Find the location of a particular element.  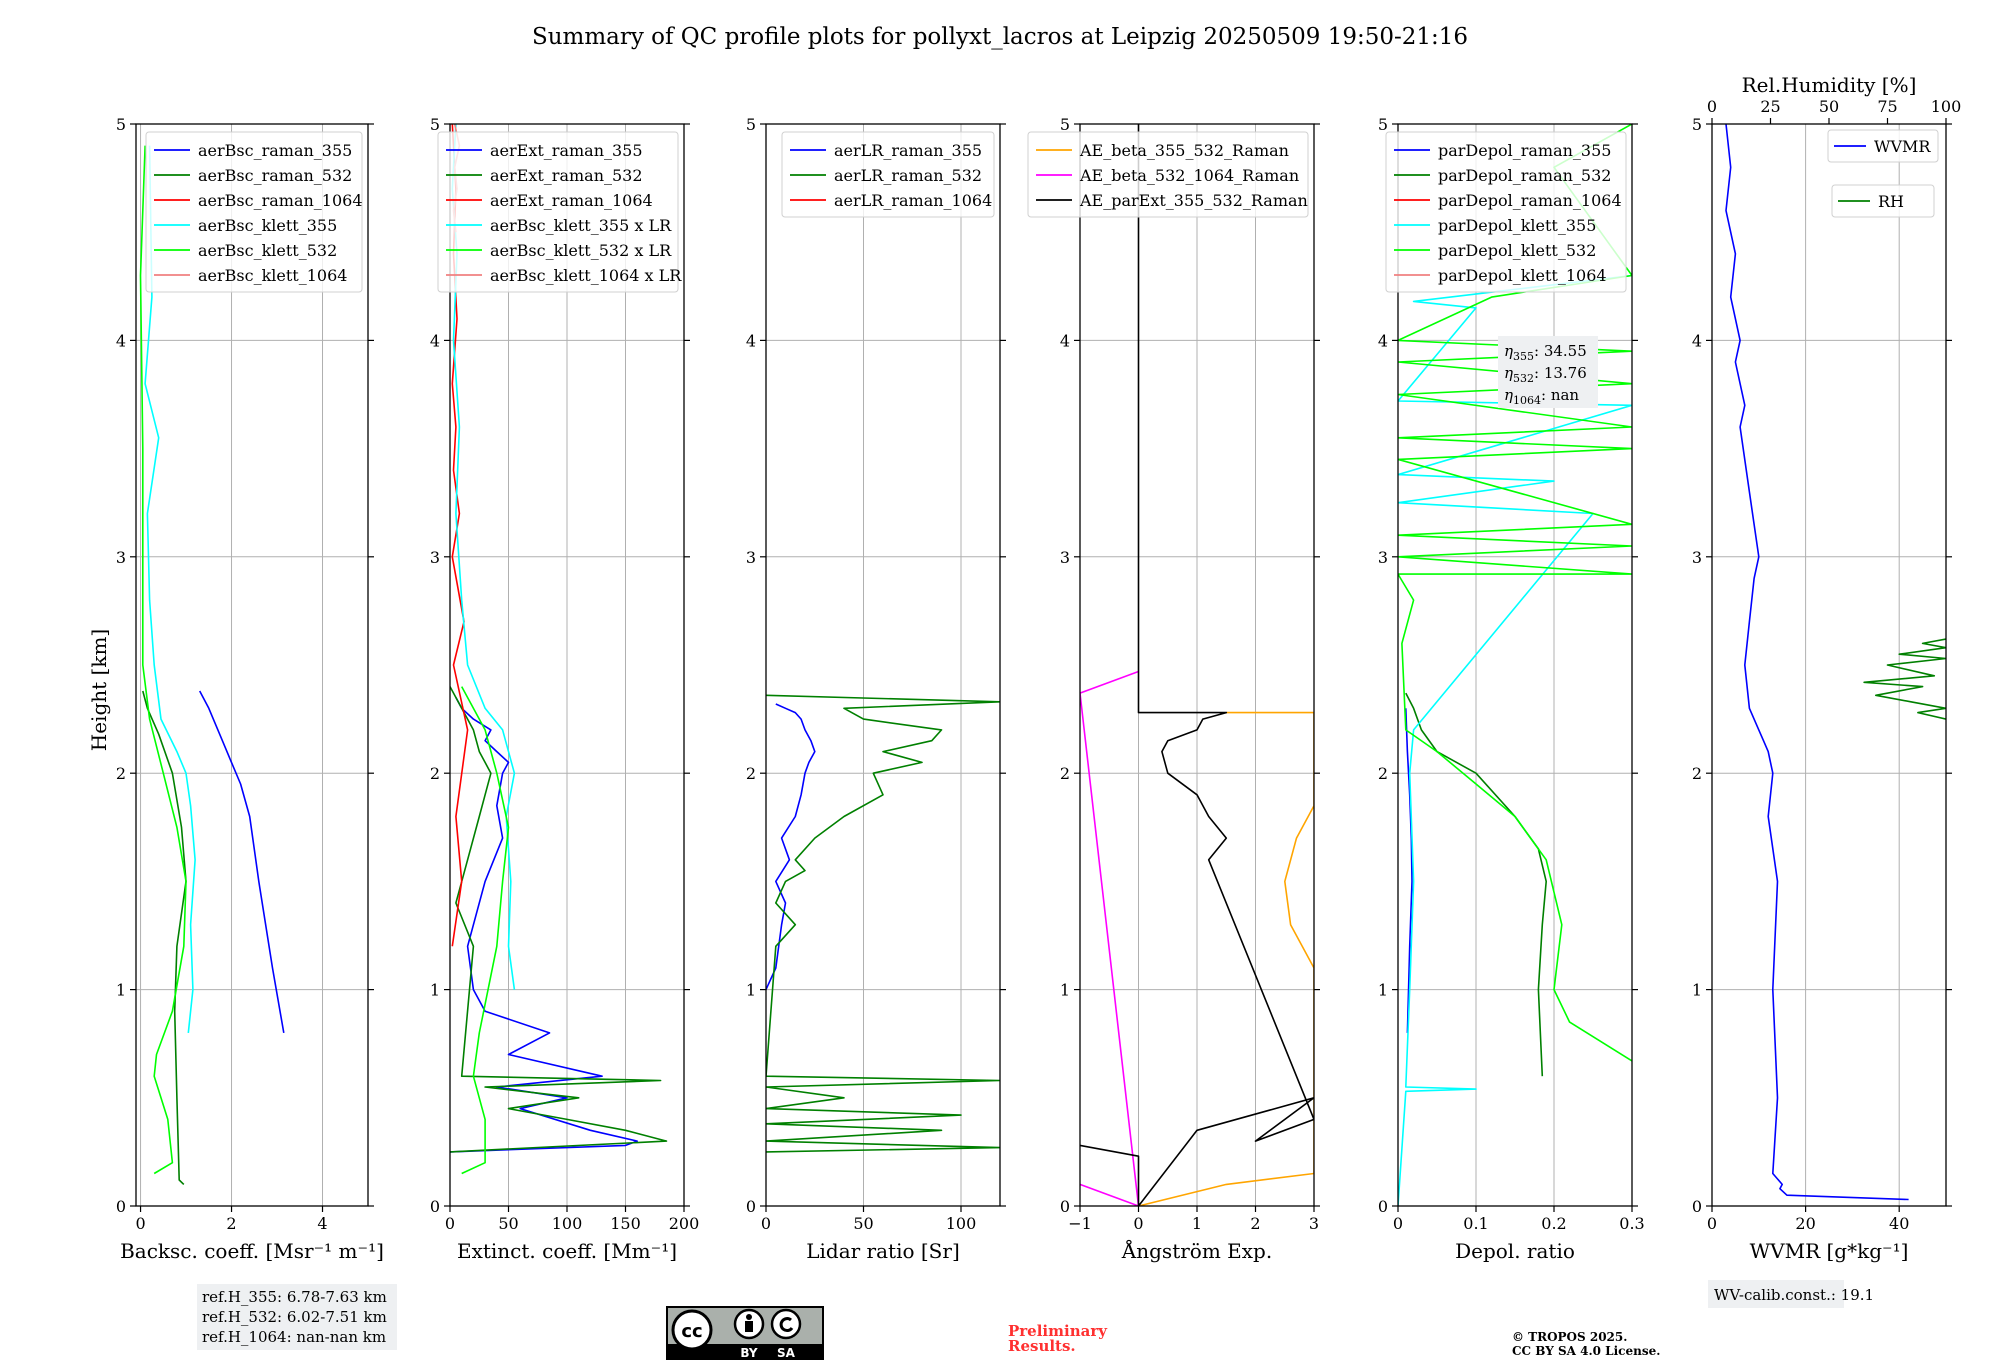

legend-label-5: aerBsc_klett_532 x LR is located at coordinates (581, 250).